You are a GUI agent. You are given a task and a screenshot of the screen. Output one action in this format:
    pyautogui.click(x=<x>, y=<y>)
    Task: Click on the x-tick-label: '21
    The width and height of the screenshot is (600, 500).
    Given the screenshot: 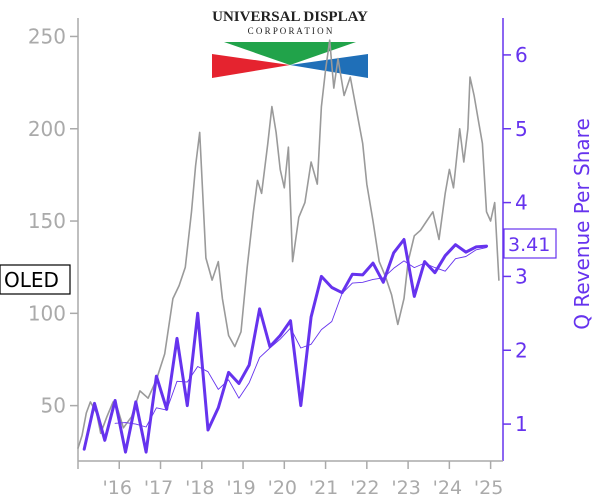 What is the action you would take?
    pyautogui.click(x=323, y=488)
    